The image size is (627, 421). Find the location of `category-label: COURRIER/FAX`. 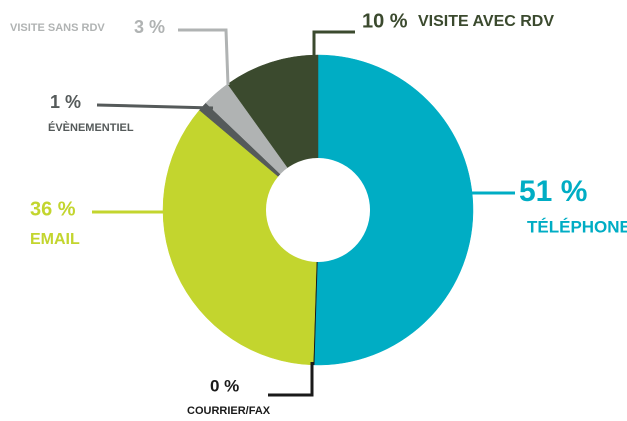

category-label: COURRIER/FAX is located at coordinates (229, 411).